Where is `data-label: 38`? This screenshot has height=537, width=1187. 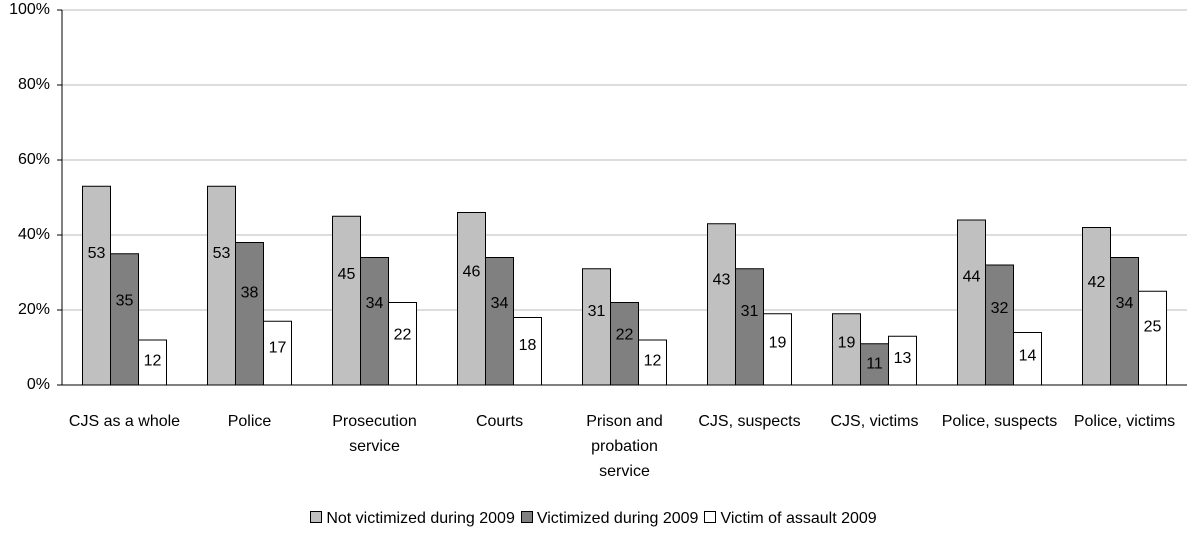
data-label: 38 is located at coordinates (250, 292).